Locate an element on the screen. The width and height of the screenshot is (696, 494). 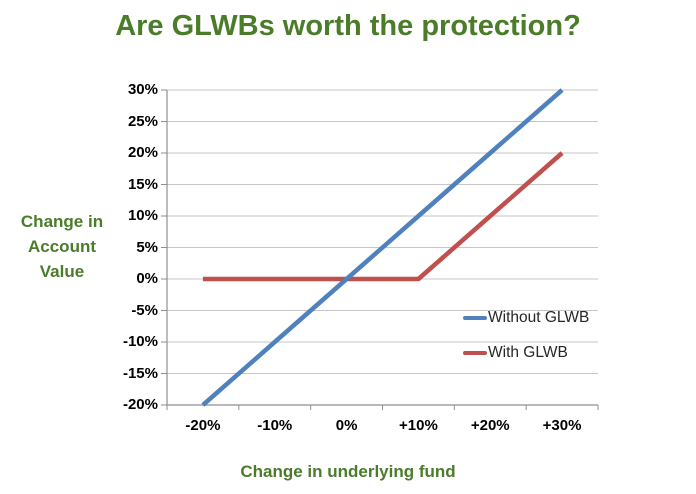
x-tick-label: 0% is located at coordinates (346, 425).